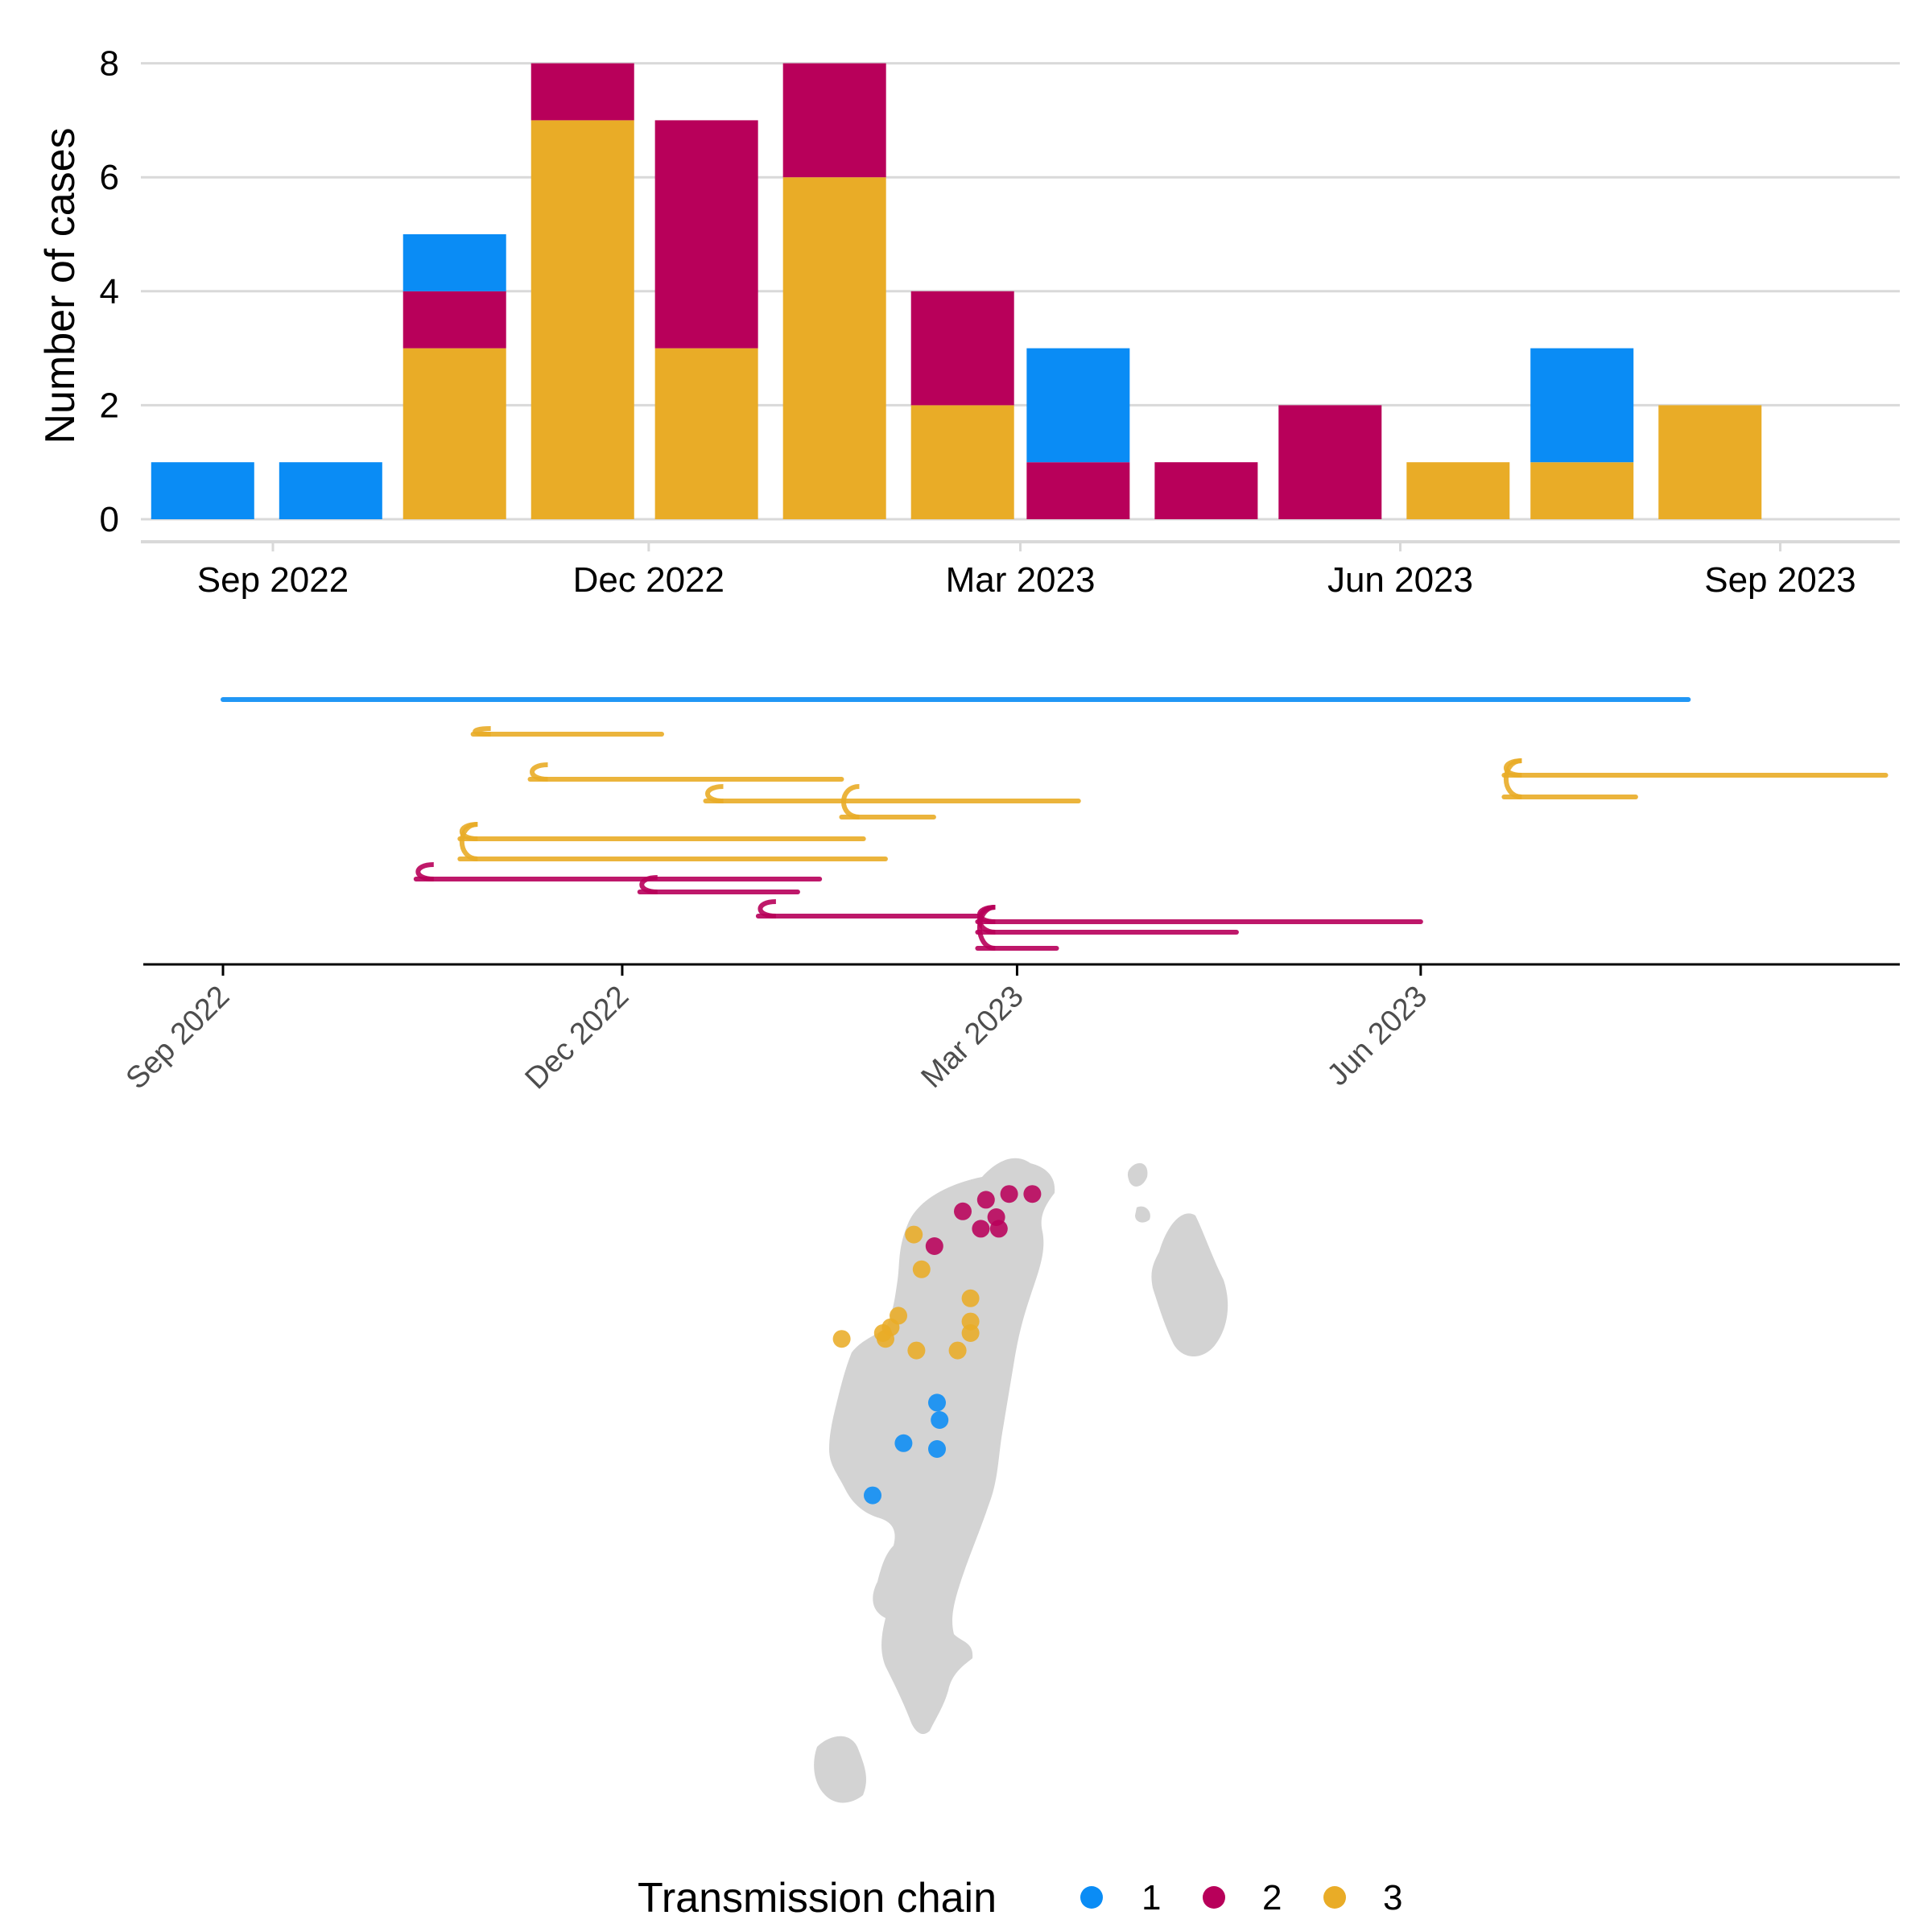 The image size is (1932, 1932). Describe the element at coordinates (1142, 1214) in the screenshot. I see `east-islet` at that location.